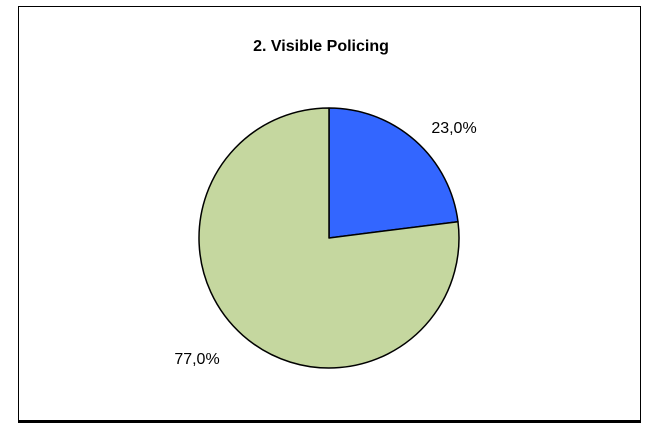  What do you see at coordinates (321, 46) in the screenshot?
I see `chart-title: 2. Visible Policing` at bounding box center [321, 46].